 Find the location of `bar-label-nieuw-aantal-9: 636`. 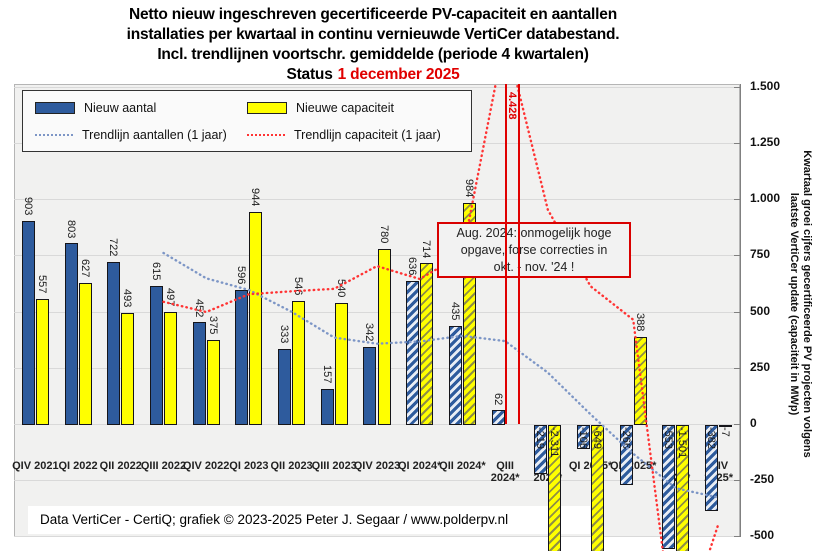

bar-label-nieuw-aantal-9: 636 is located at coordinates (412, 266).